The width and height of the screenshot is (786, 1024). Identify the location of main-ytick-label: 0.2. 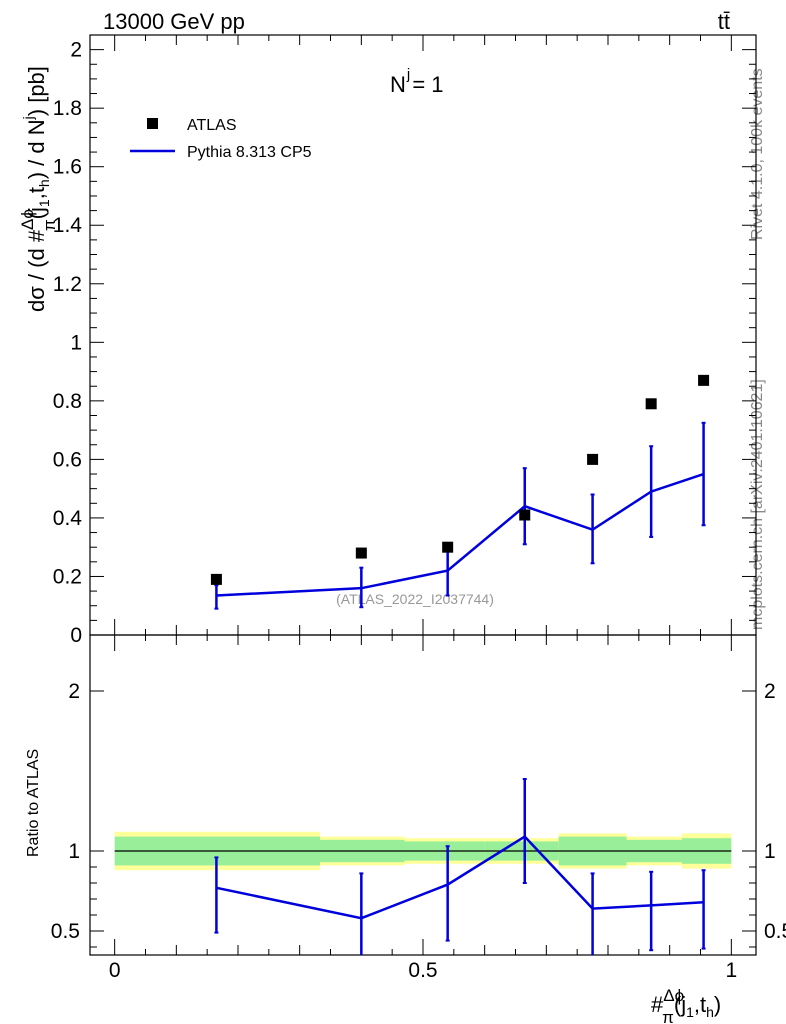
(67, 576).